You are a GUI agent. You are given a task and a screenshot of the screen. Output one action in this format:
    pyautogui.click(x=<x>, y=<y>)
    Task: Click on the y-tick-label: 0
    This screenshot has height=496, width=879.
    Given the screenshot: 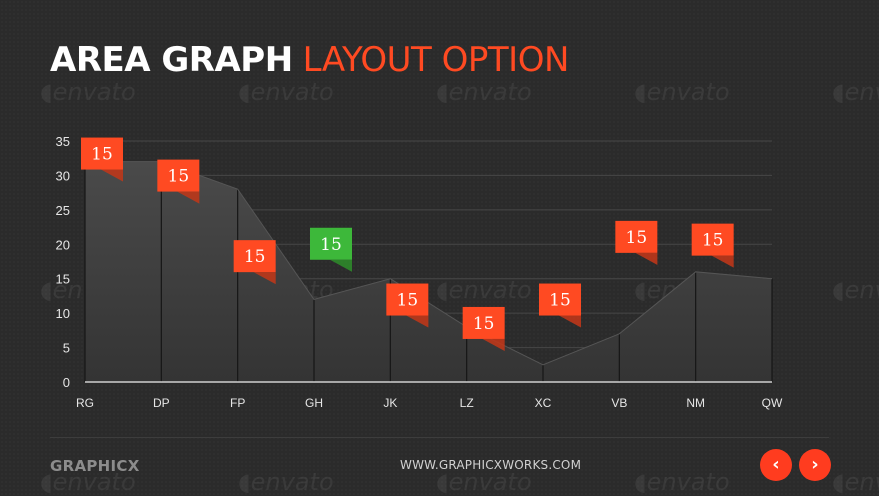 What is the action you would take?
    pyautogui.click(x=66, y=382)
    